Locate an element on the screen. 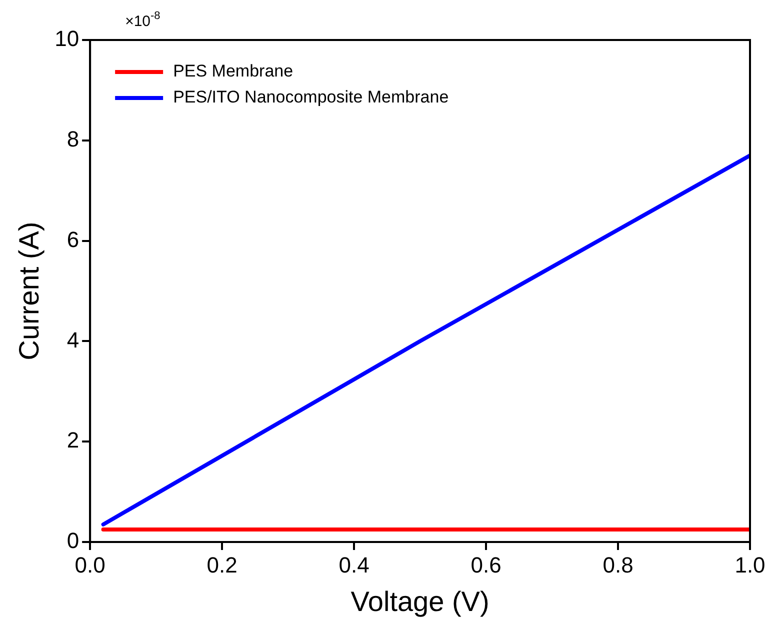 The width and height of the screenshot is (776, 629). y-tick-label: 8 is located at coordinates (73, 139).